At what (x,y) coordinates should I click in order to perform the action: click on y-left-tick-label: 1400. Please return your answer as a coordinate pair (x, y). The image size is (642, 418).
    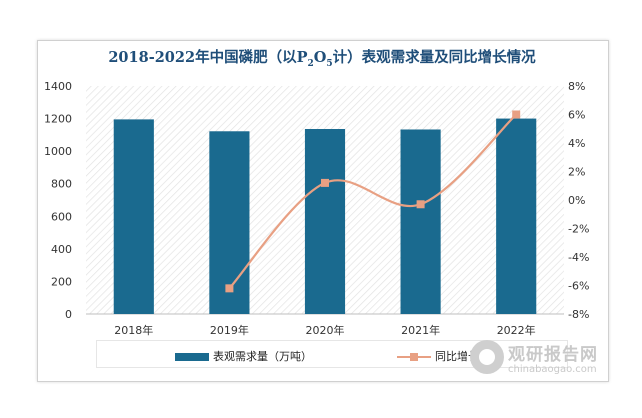
    Looking at the image, I should click on (58, 86).